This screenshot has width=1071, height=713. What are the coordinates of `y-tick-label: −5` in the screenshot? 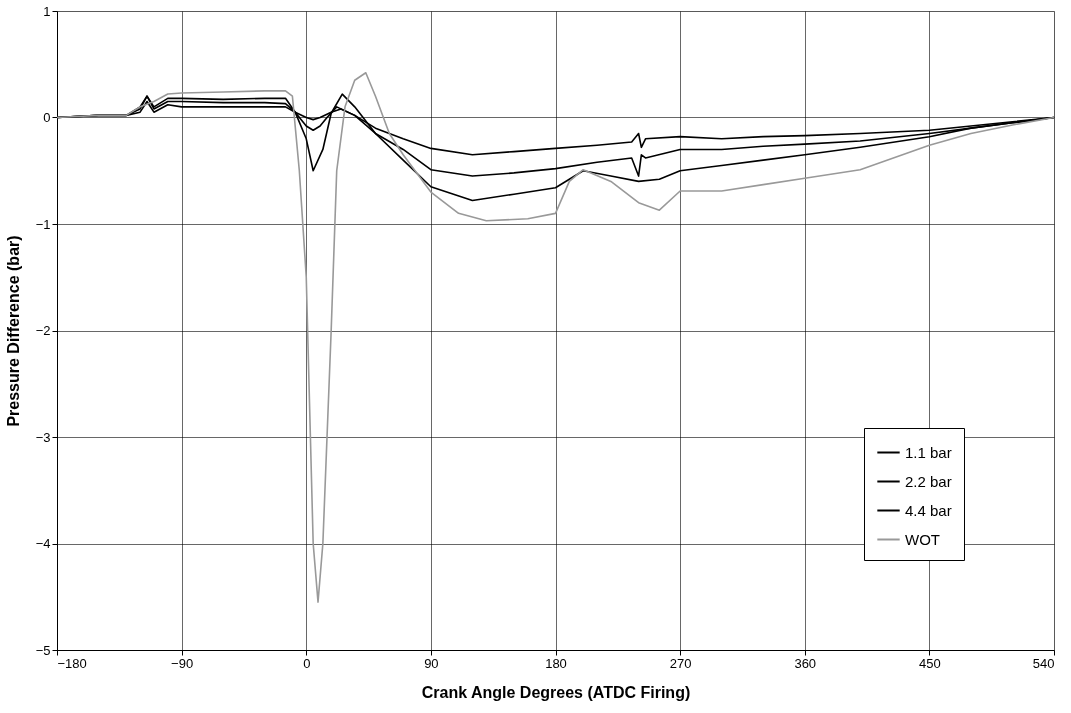 It's located at (43, 650).